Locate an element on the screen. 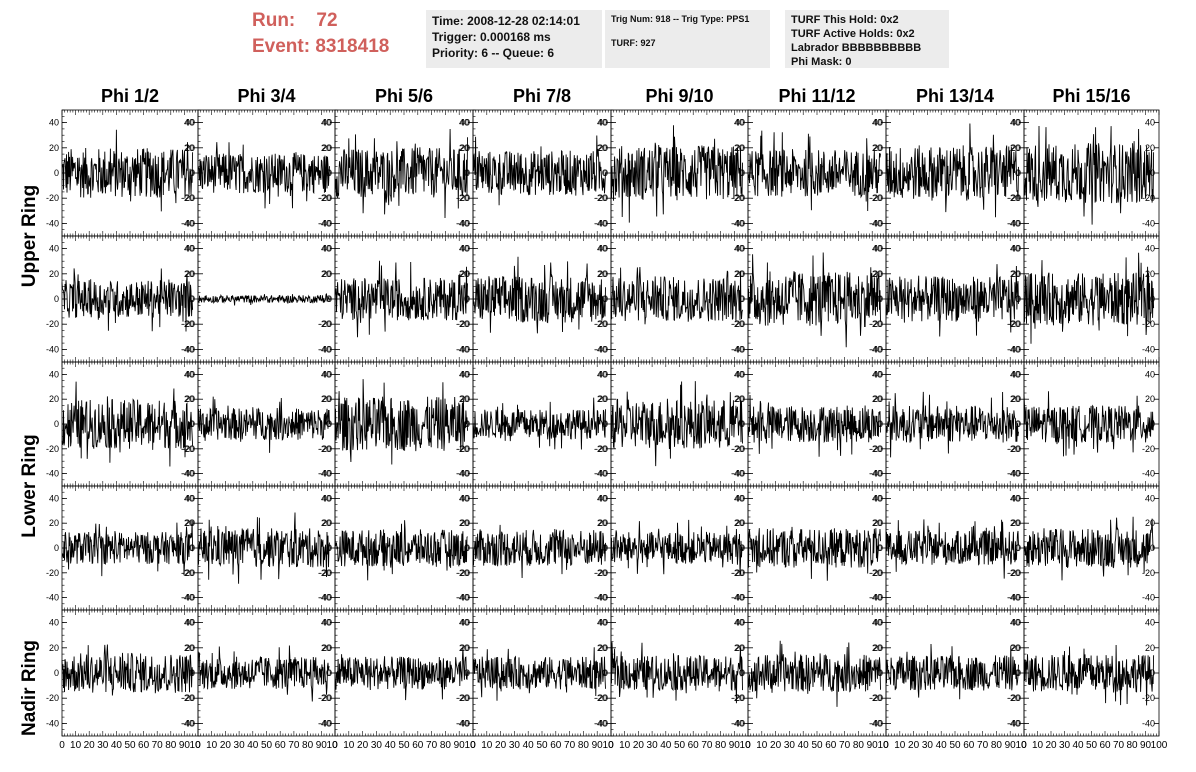 The image size is (1196, 772). run-label: Run: is located at coordinates (274, 20).